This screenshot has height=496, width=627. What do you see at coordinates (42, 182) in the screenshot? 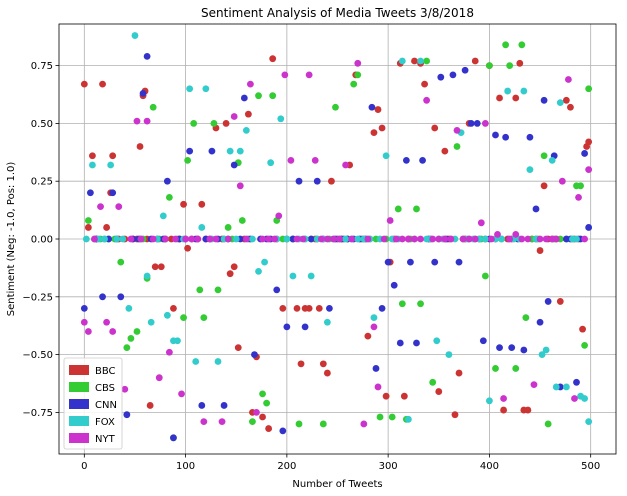
I see `y-tick-label: 0.25` at bounding box center [42, 182].